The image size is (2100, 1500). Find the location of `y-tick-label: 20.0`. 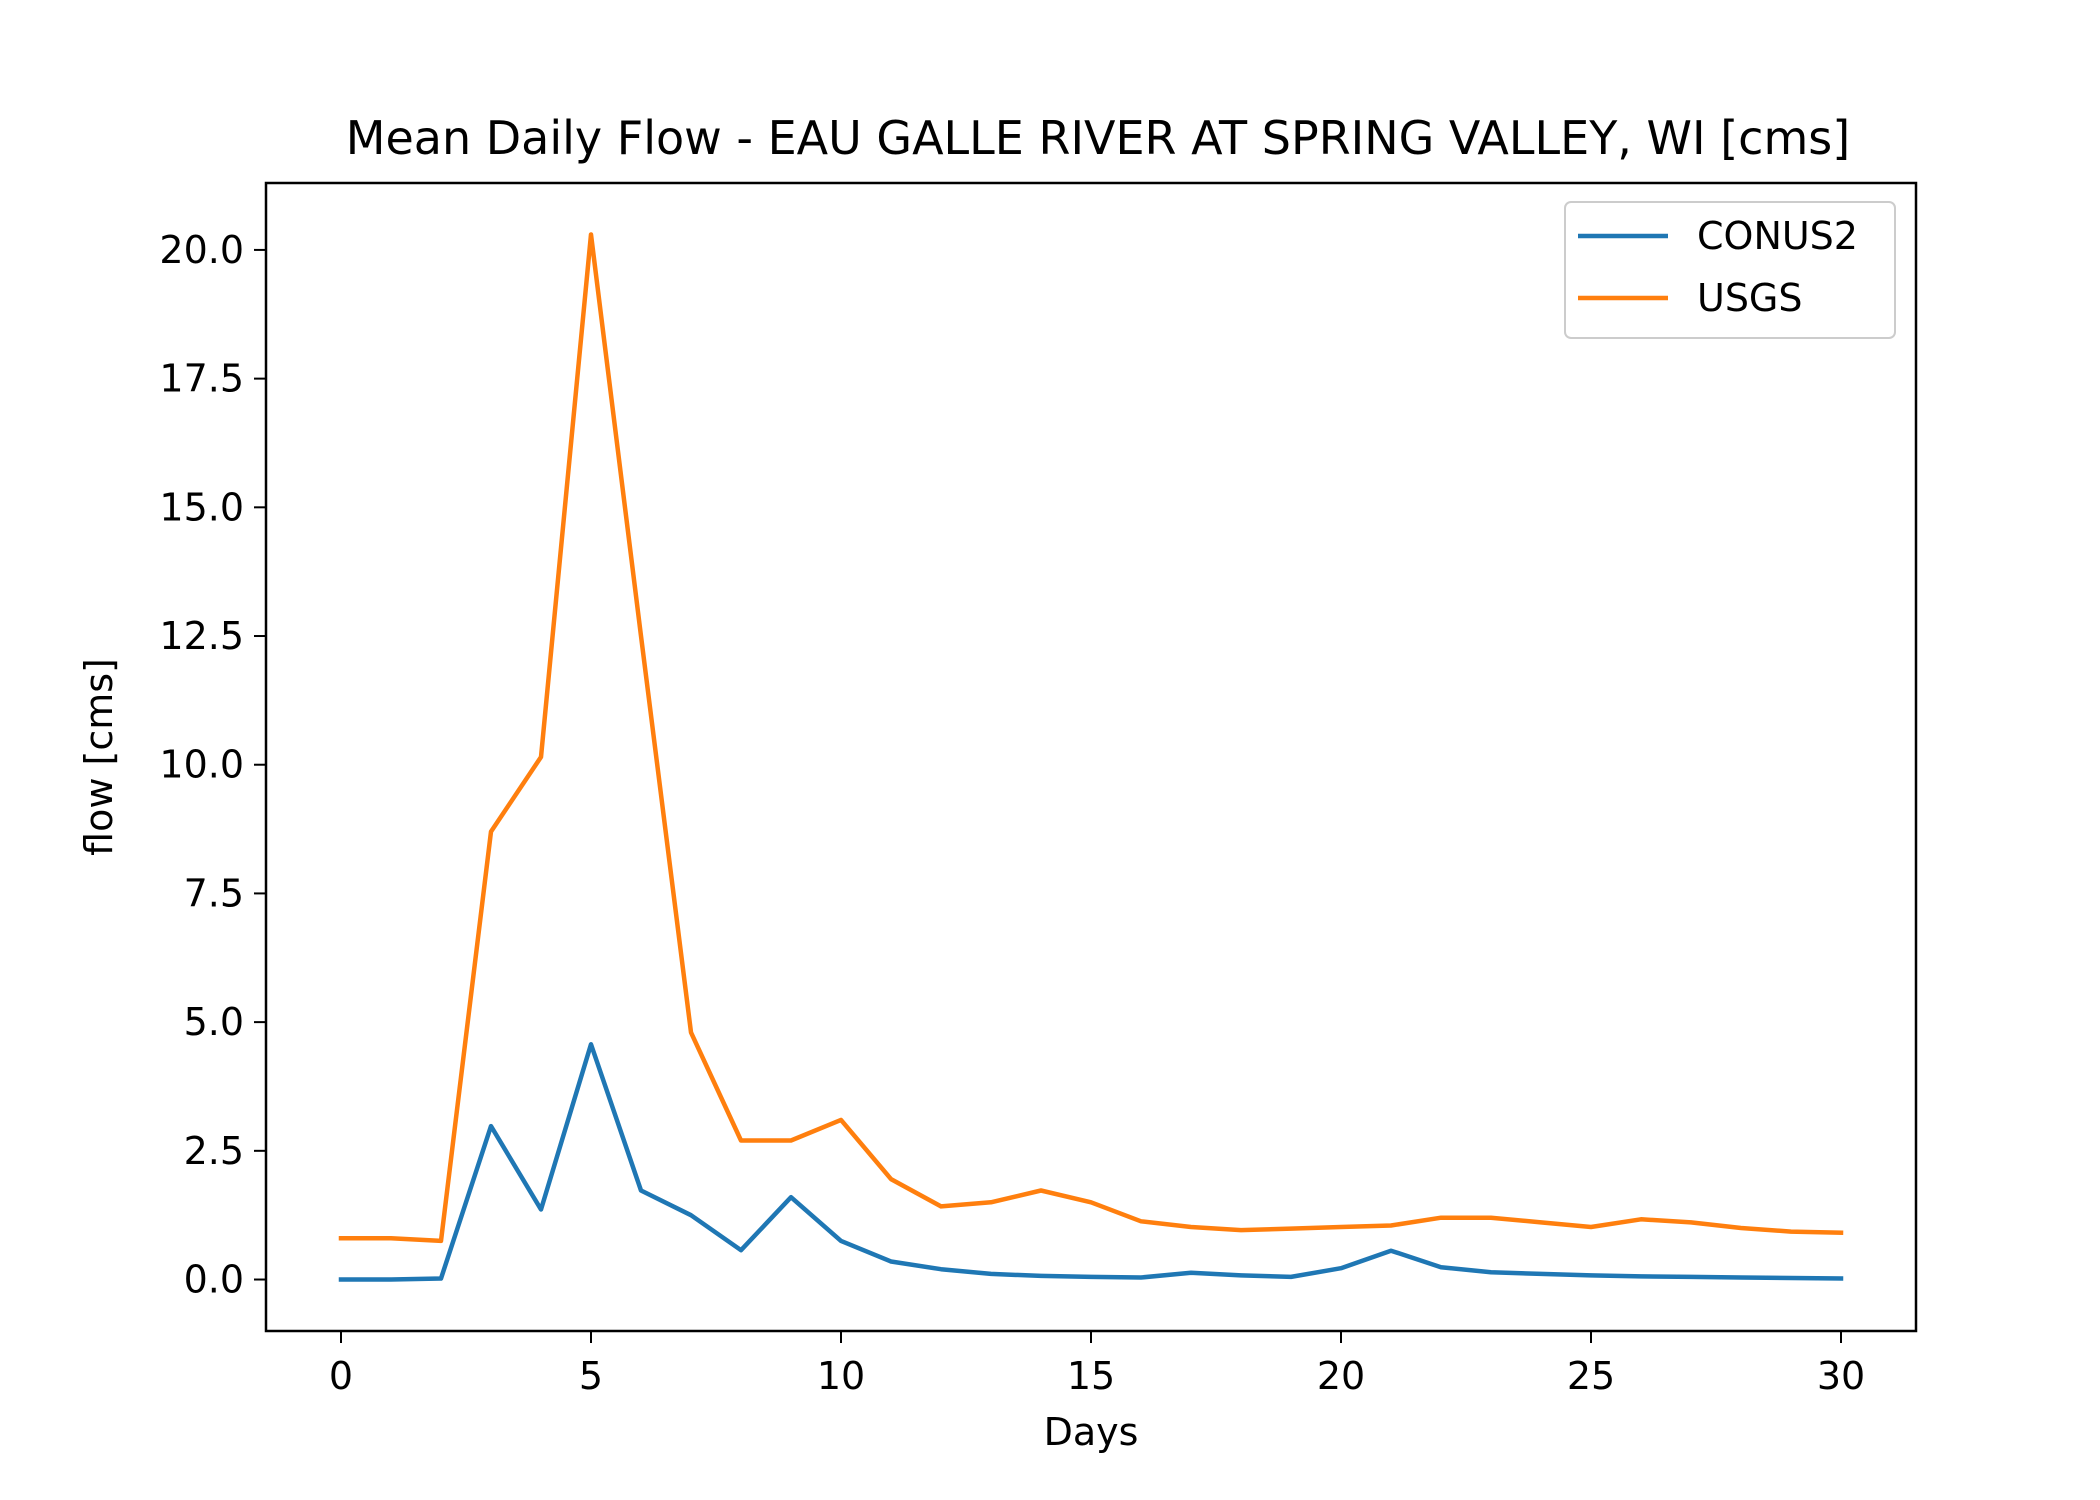

y-tick-label: 20.0 is located at coordinates (201, 250).